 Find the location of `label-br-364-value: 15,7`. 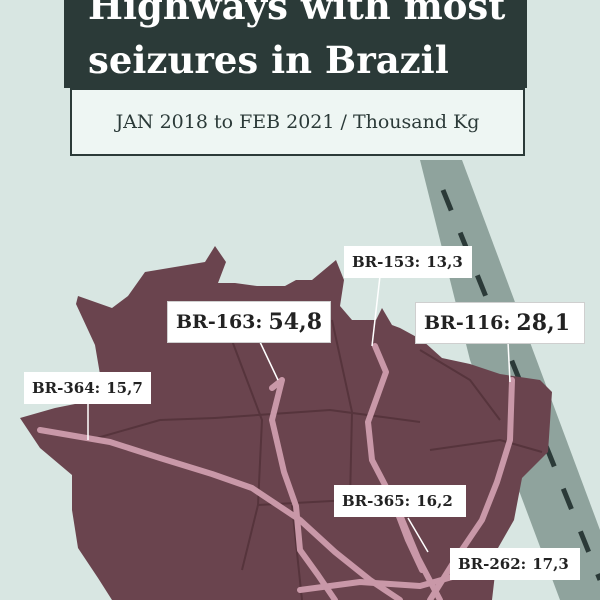

label-br-364-value: 15,7 is located at coordinates (124, 388).